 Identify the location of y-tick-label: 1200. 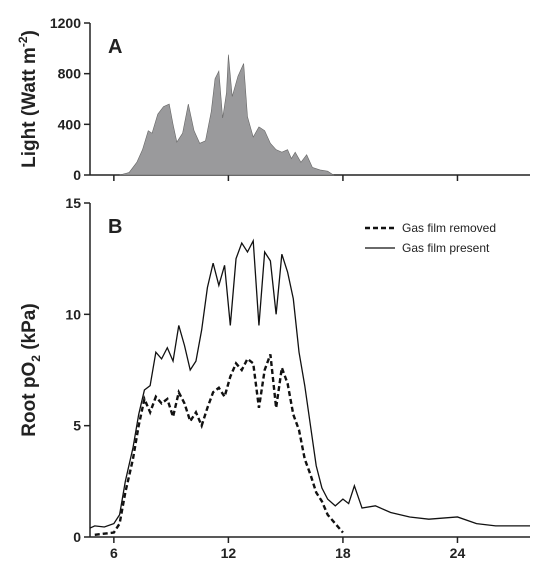
(65, 23).